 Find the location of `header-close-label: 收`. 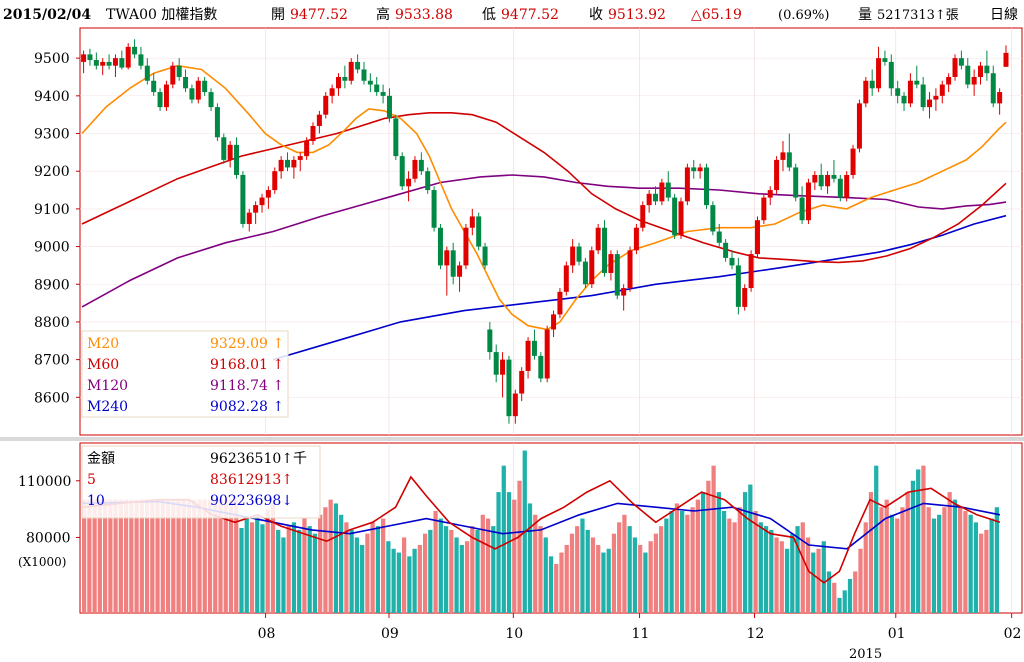

header-close-label: 收 is located at coordinates (596, 15).